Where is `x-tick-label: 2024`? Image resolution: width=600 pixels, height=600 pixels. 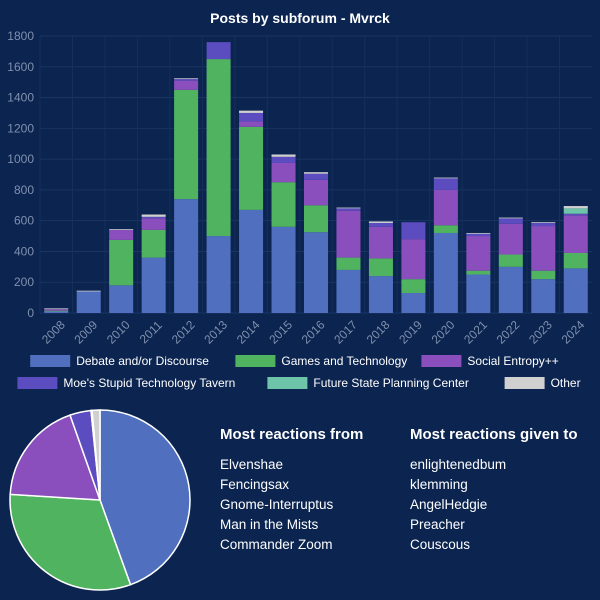
x-tick-label: 2024 is located at coordinates (573, 332).